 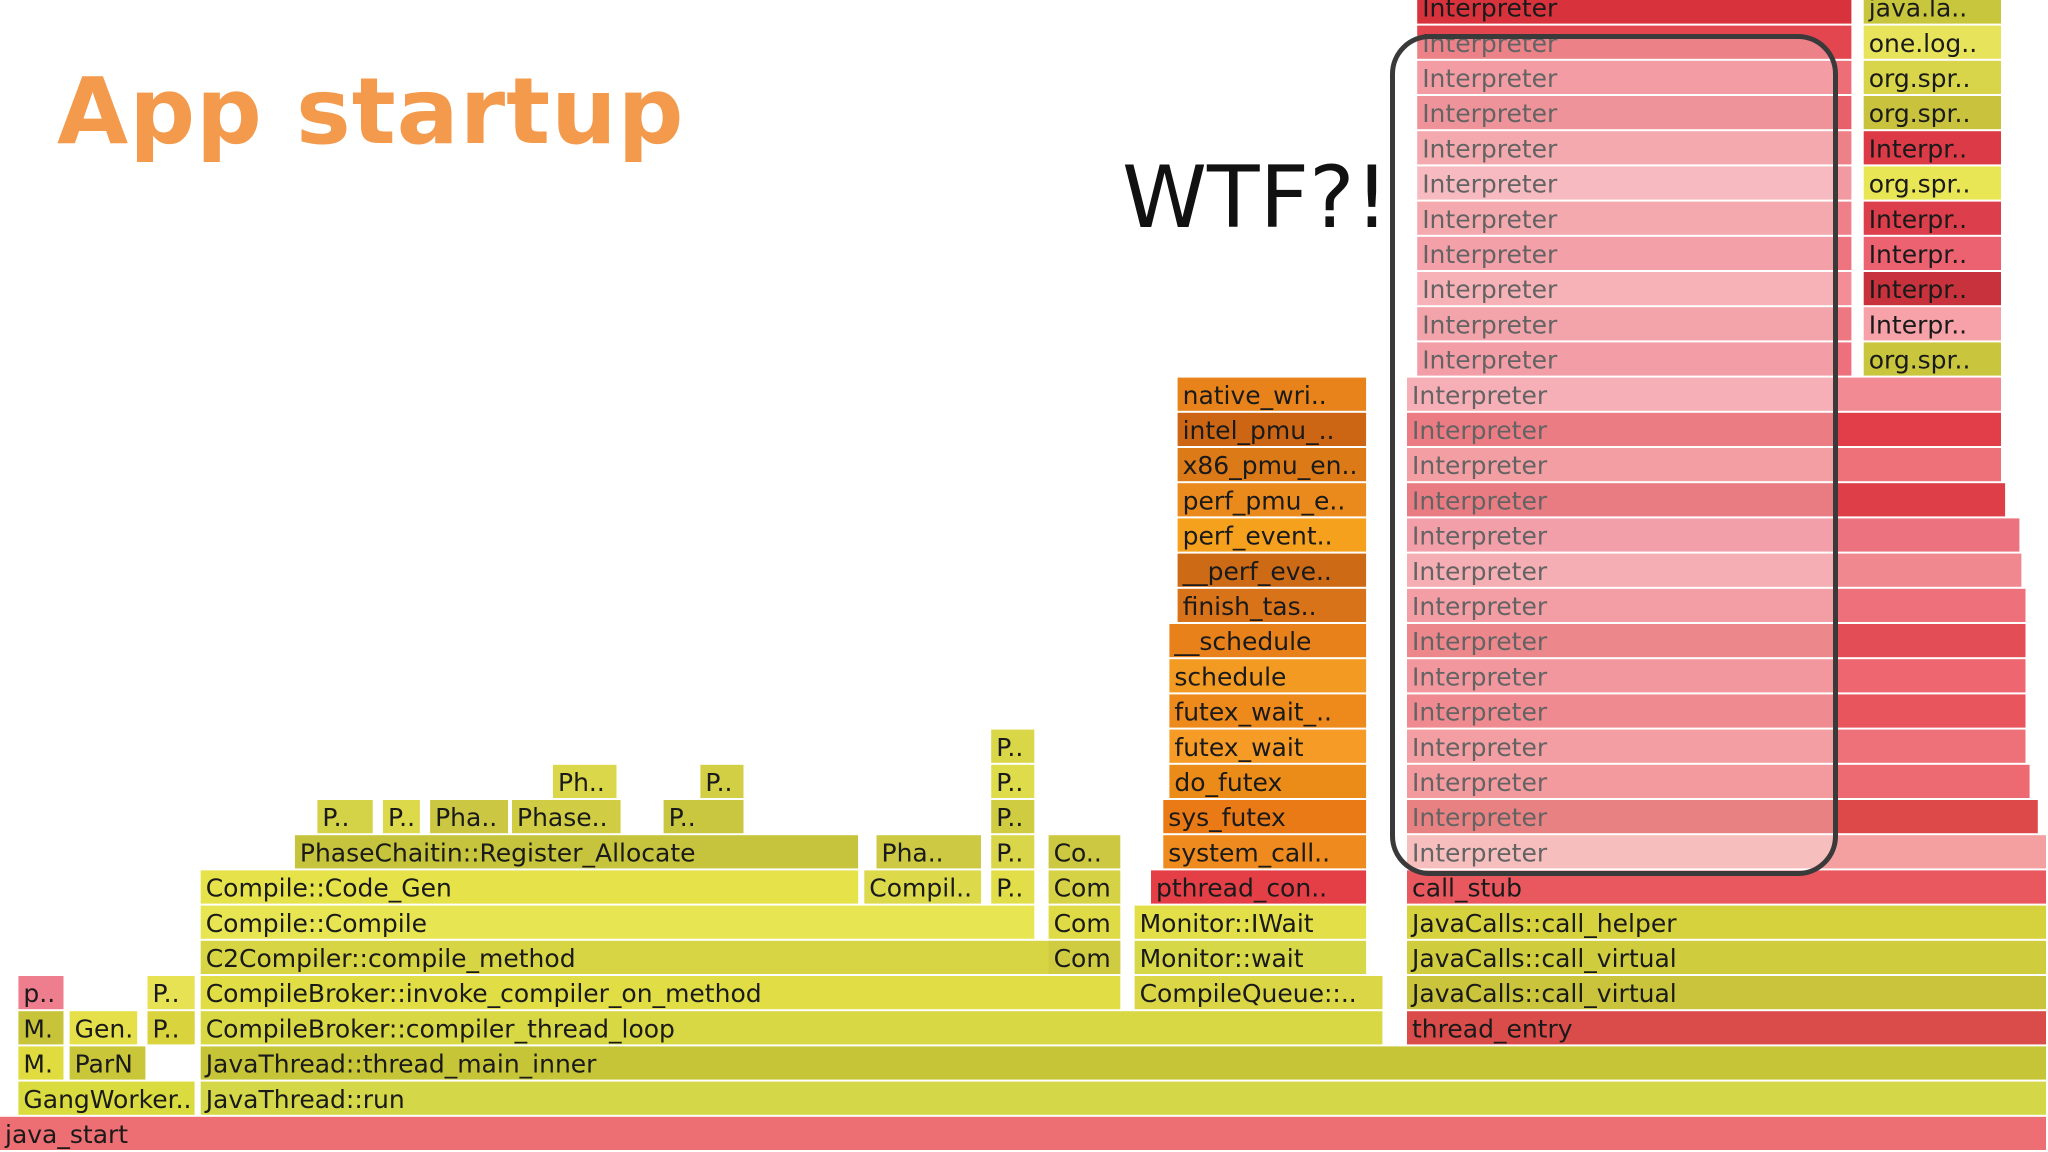 What do you see at coordinates (1250, 957) in the screenshot?
I see `flame-frame: Monitor::wait` at bounding box center [1250, 957].